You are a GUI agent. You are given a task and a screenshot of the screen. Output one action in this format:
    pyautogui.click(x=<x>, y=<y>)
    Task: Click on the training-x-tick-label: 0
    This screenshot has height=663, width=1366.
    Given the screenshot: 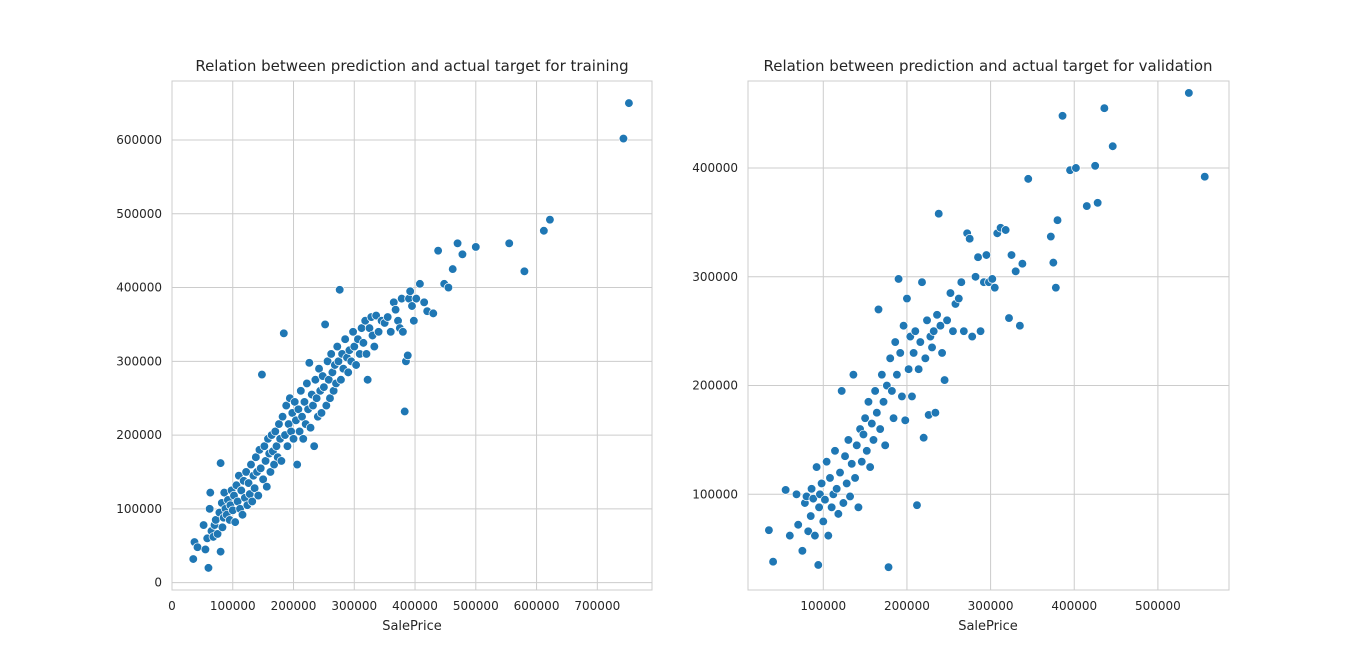 What is the action you would take?
    pyautogui.click(x=172, y=606)
    